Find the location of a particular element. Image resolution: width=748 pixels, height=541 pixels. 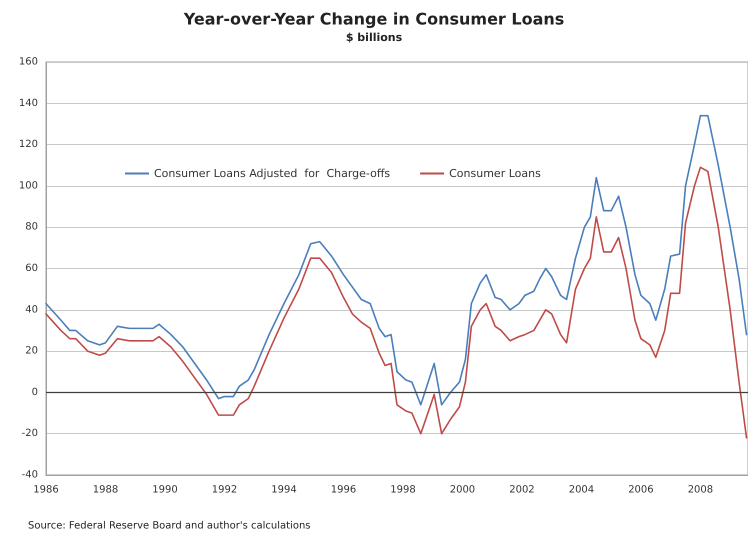

y-tick-label: 140 is located at coordinates (28, 103).